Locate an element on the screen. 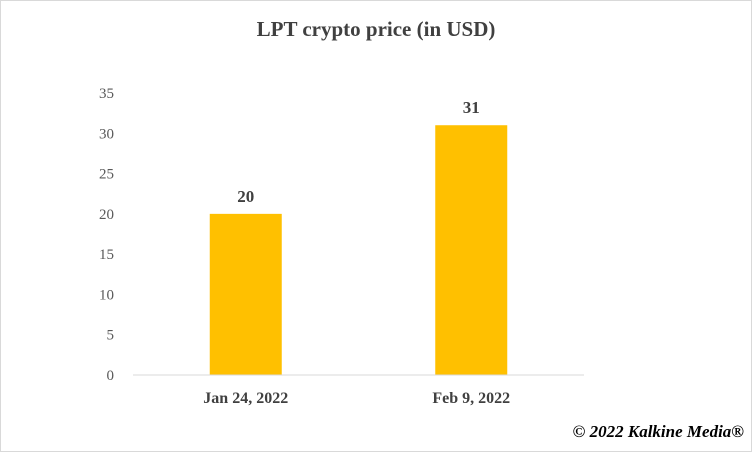 The height and width of the screenshot is (452, 752). y-tick-label: 30 is located at coordinates (106, 134).